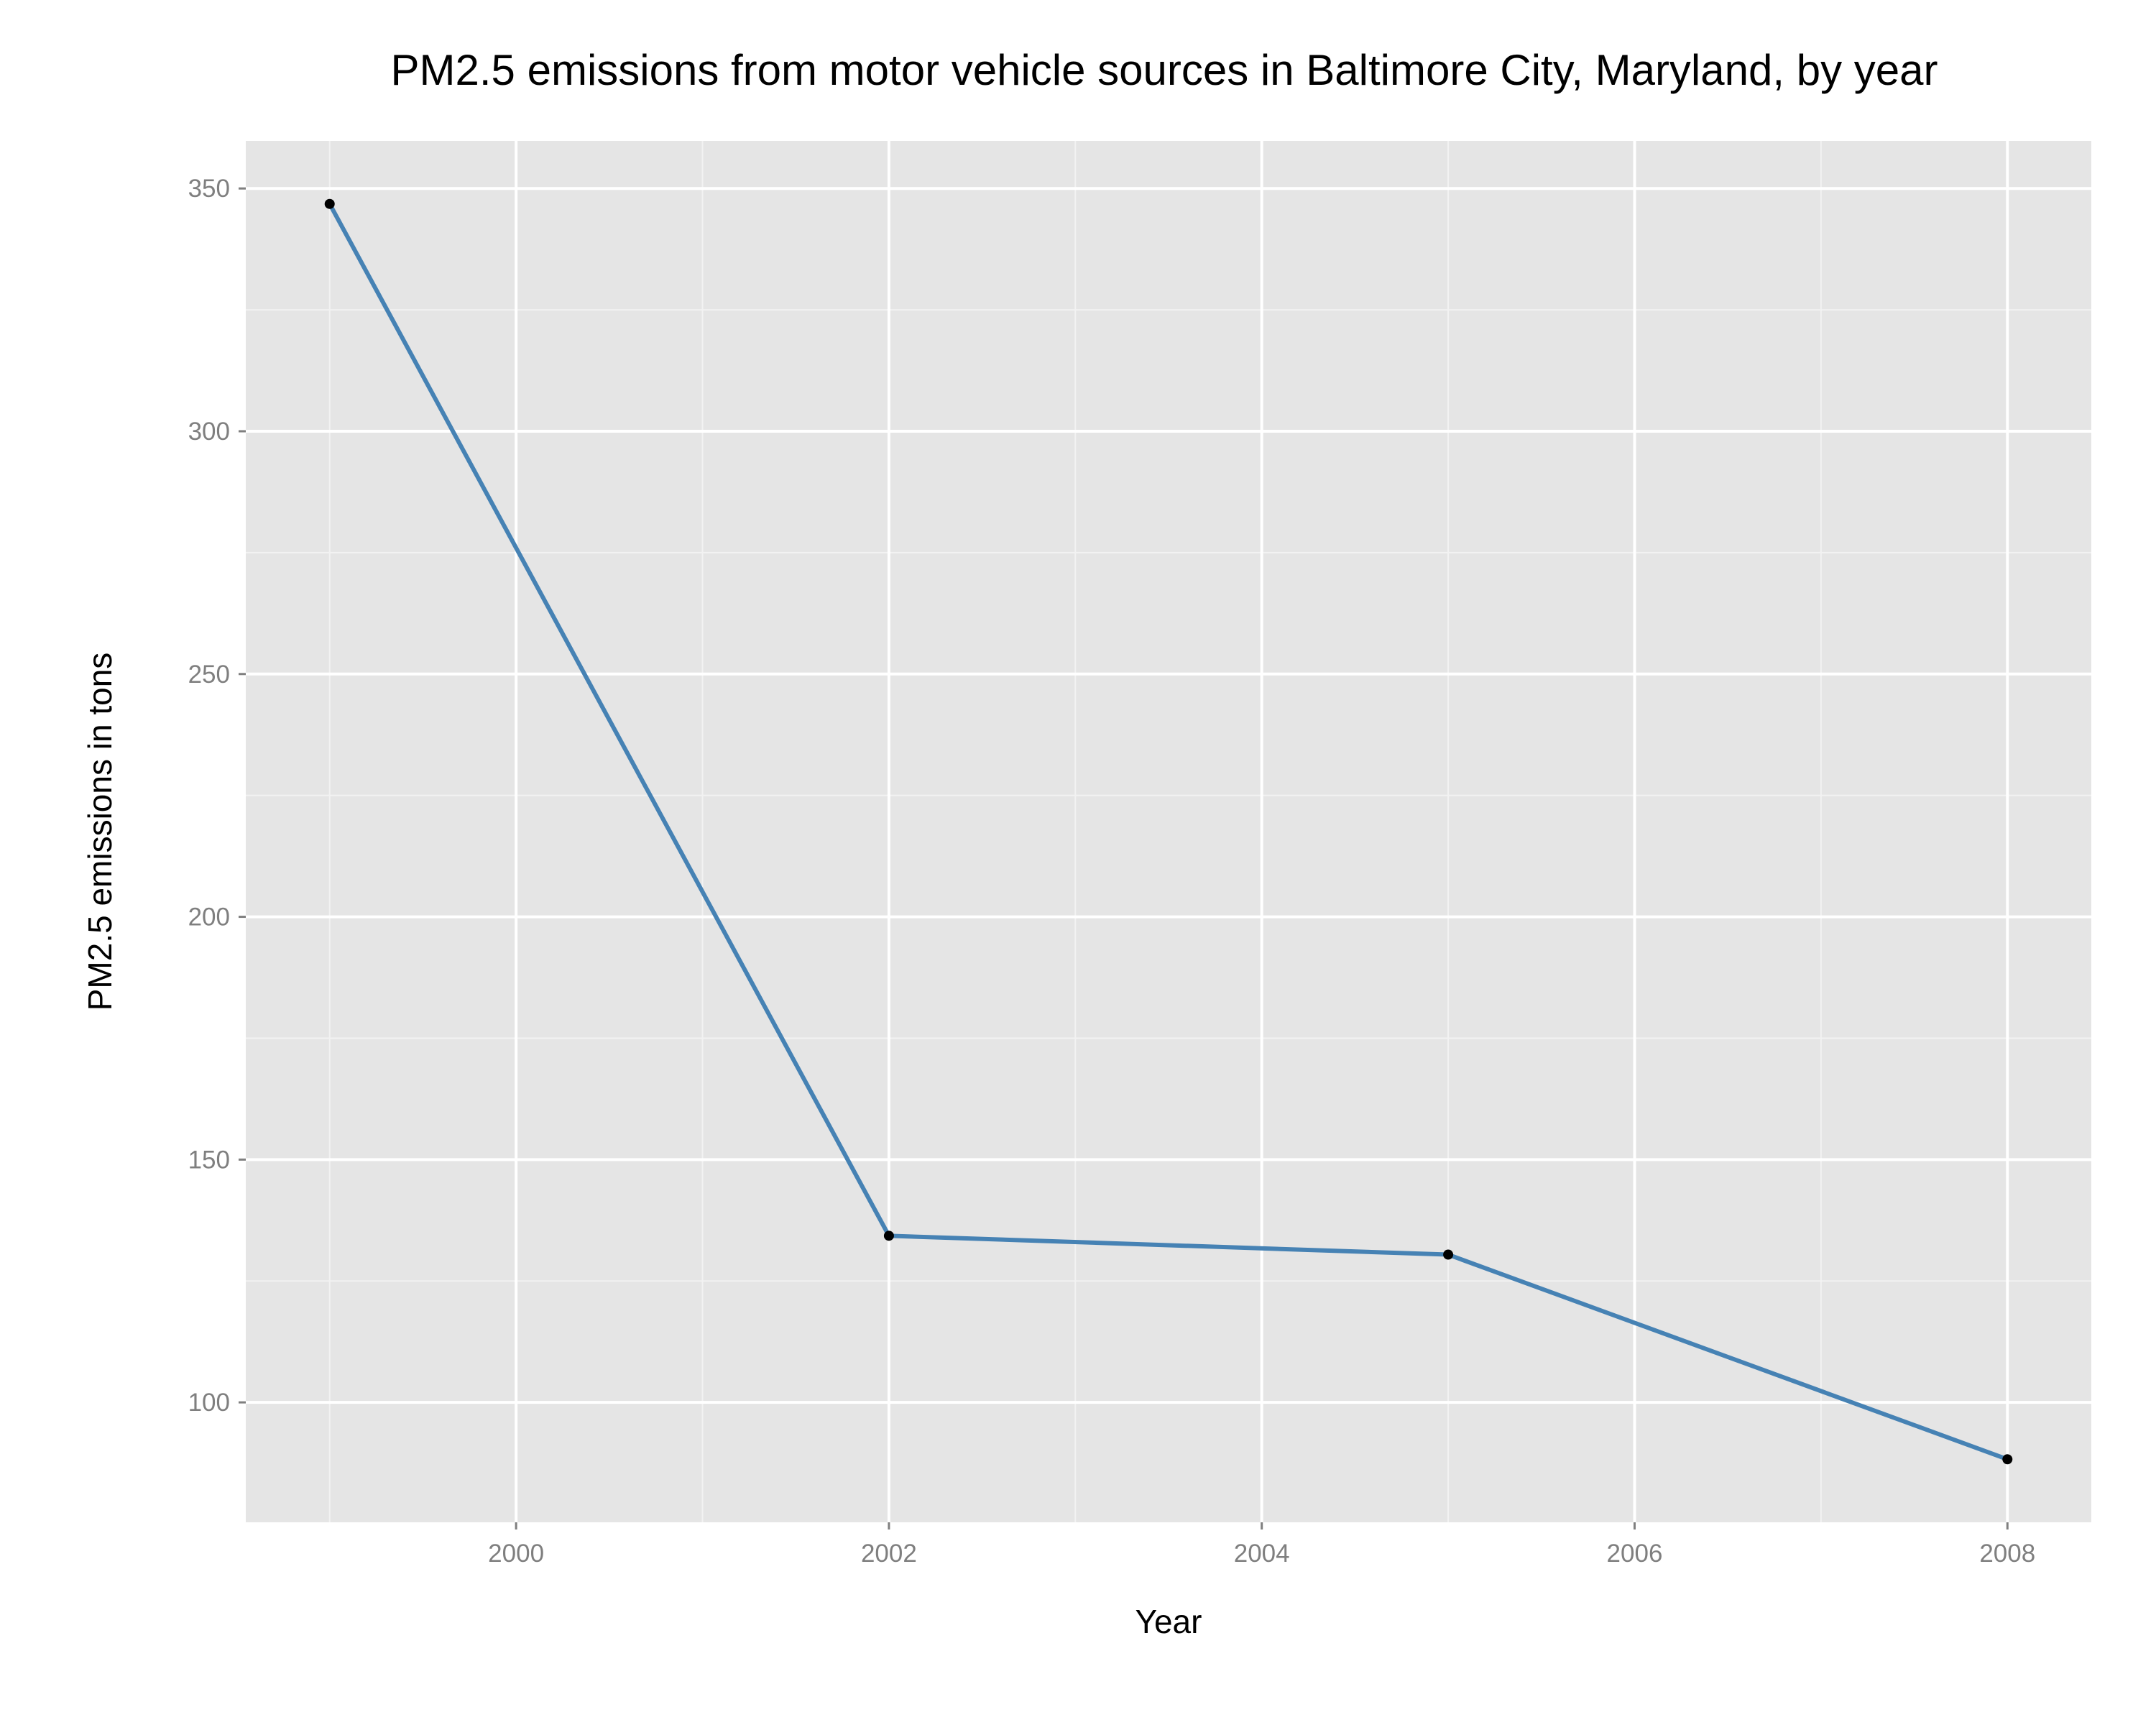  What do you see at coordinates (1635, 1554) in the screenshot?
I see `x-tick-label: 2006` at bounding box center [1635, 1554].